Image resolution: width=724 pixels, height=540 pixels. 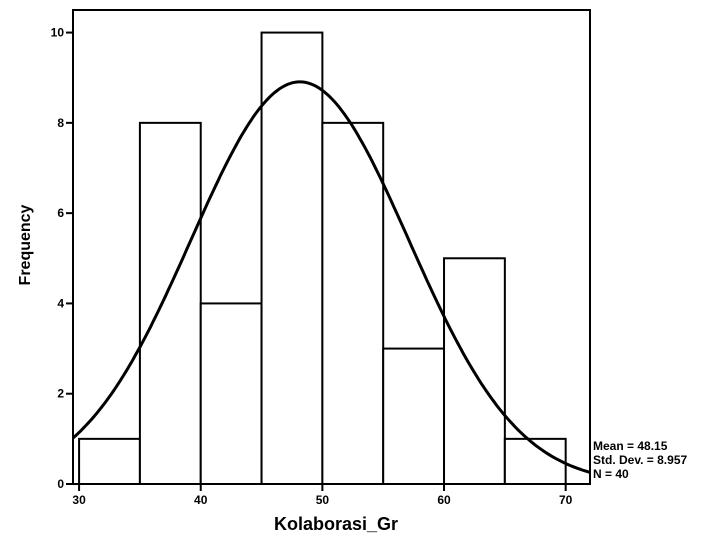 I want to click on x-tick-label: 60, so click(x=444, y=500).